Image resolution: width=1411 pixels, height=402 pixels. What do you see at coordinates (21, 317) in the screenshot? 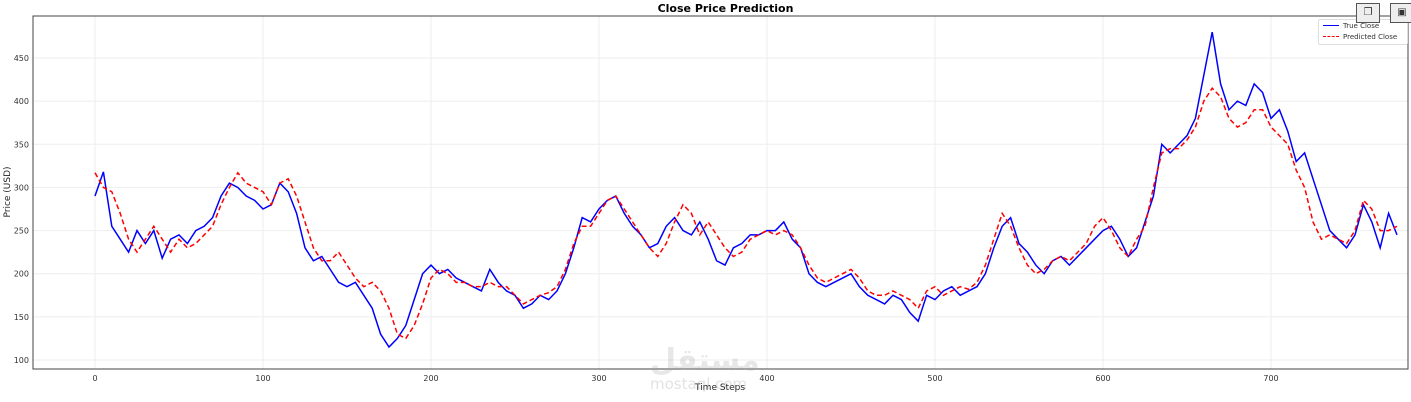
I see `svg-text: 150` at bounding box center [21, 317].